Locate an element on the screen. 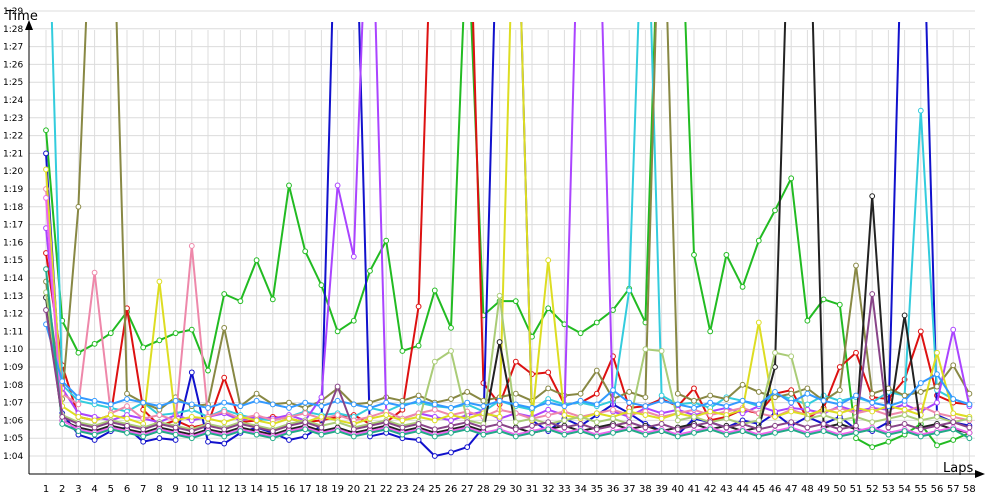 The height and width of the screenshot is (500, 1000). x-tick-label: 55 is located at coordinates (920, 489).